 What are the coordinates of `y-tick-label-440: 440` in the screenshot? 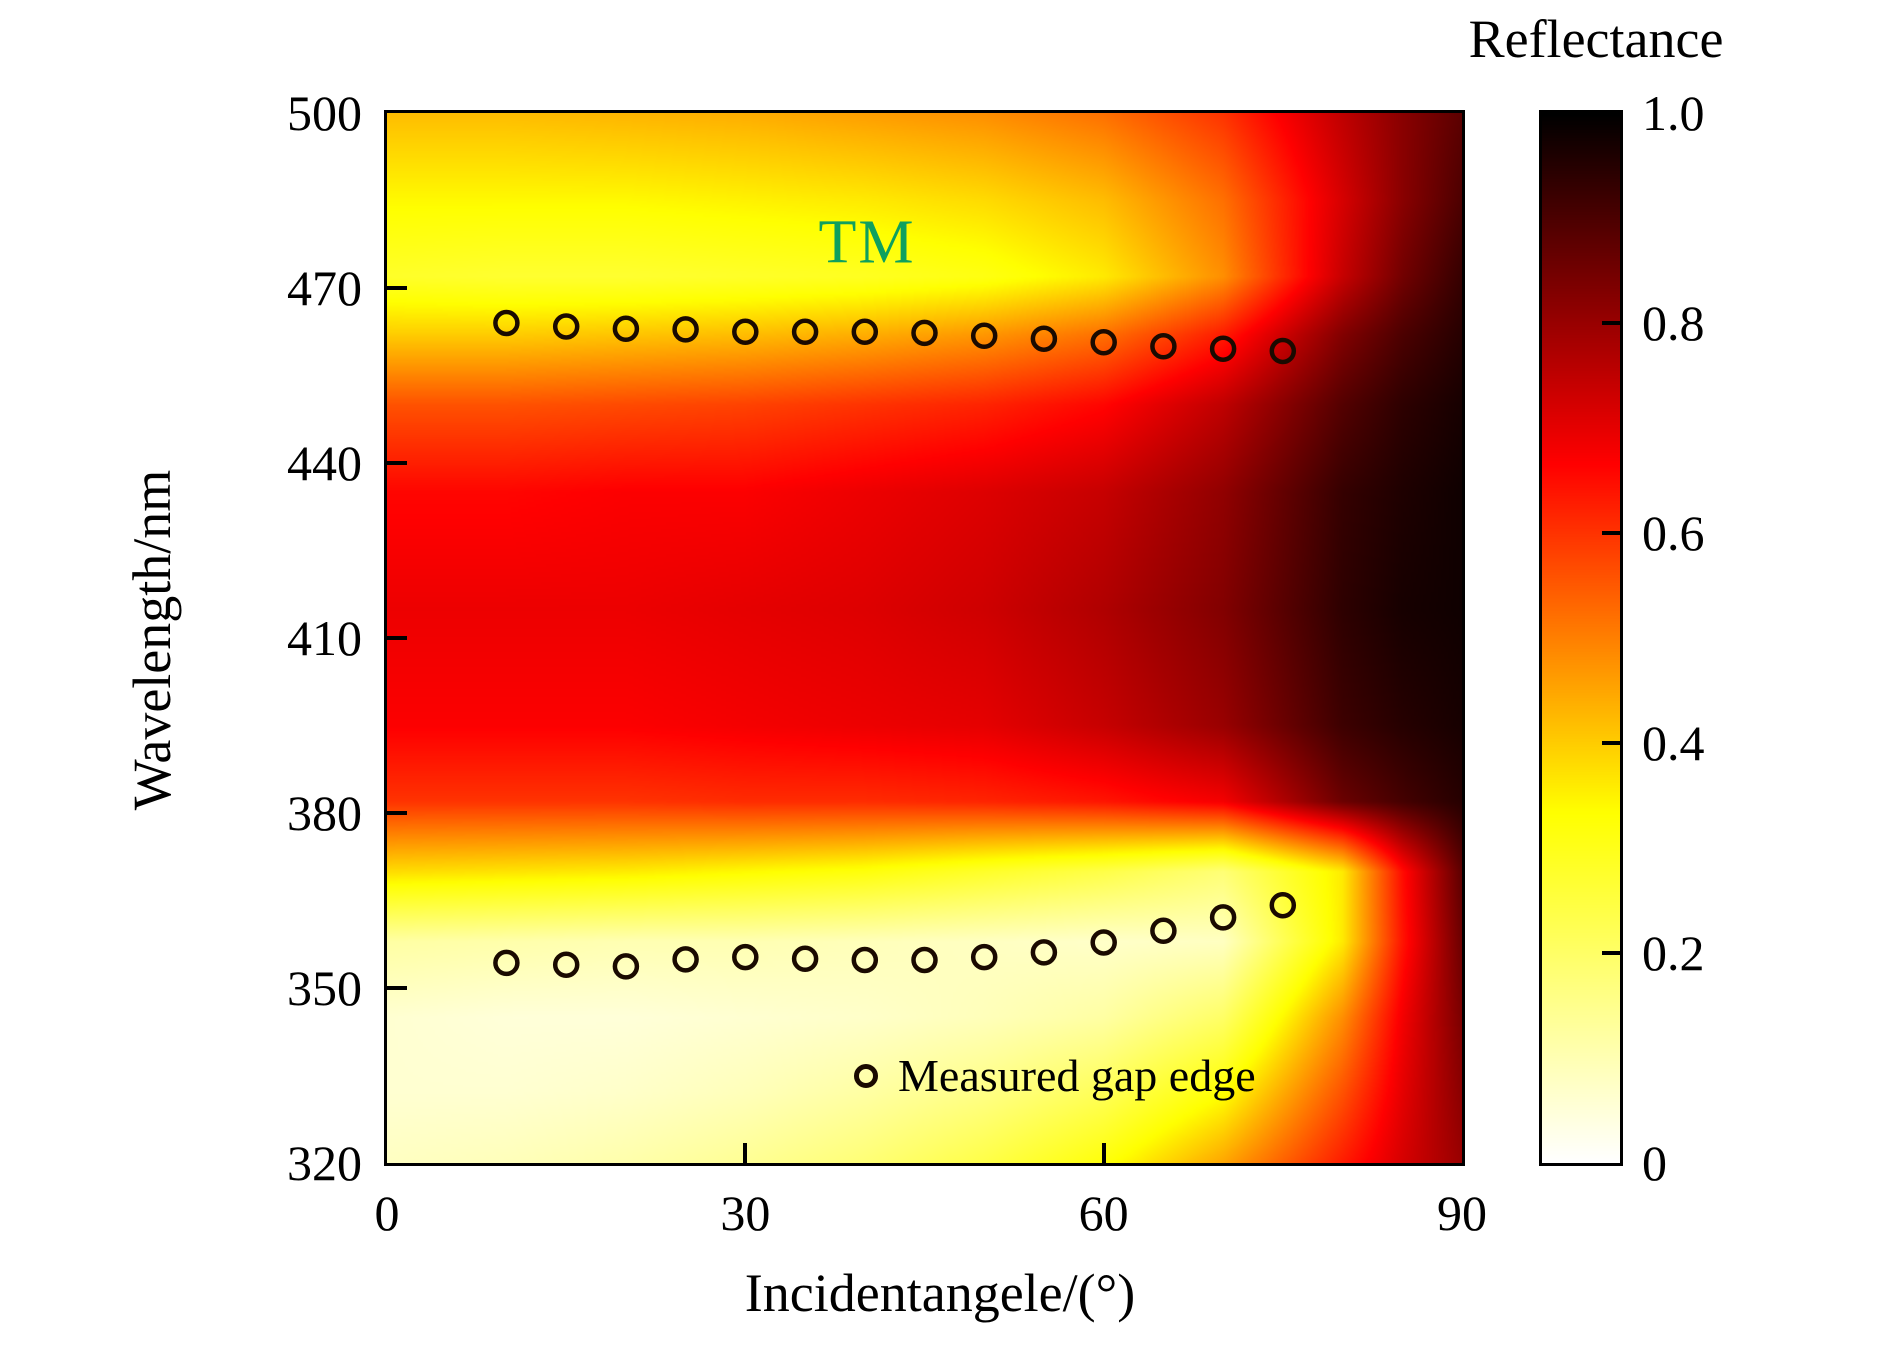 It's located at (324, 463).